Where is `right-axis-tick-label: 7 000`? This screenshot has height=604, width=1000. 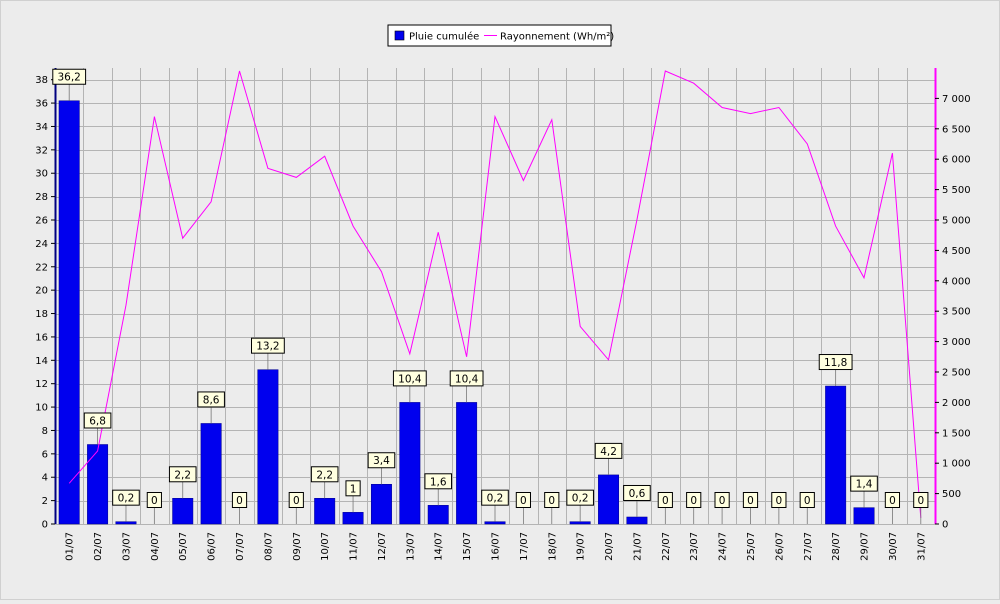 right-axis-tick-label: 7 000 is located at coordinates (956, 99).